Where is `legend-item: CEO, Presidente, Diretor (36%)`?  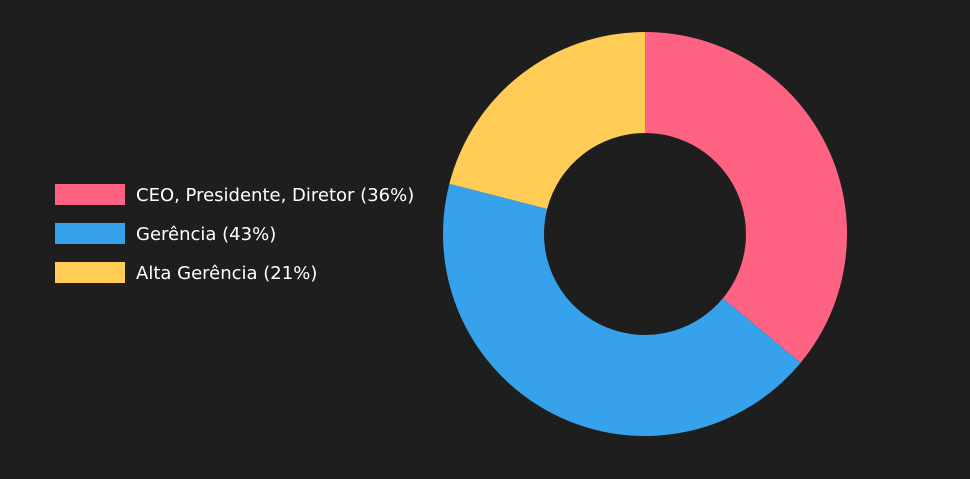
legend-item: CEO, Presidente, Diretor (36%) is located at coordinates (234, 195).